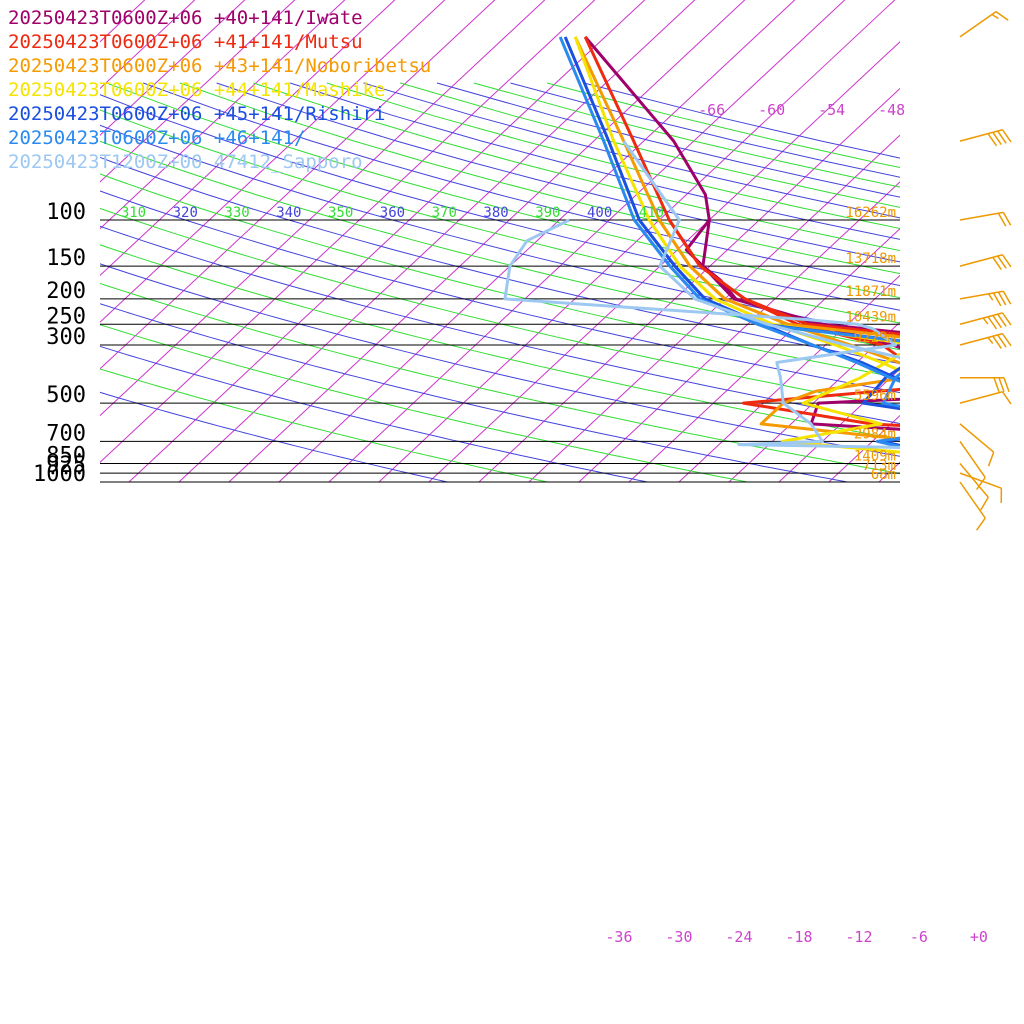 The width and height of the screenshot is (1024, 1024). What do you see at coordinates (288, 213) in the screenshot?
I see `theta-label: 340` at bounding box center [288, 213].